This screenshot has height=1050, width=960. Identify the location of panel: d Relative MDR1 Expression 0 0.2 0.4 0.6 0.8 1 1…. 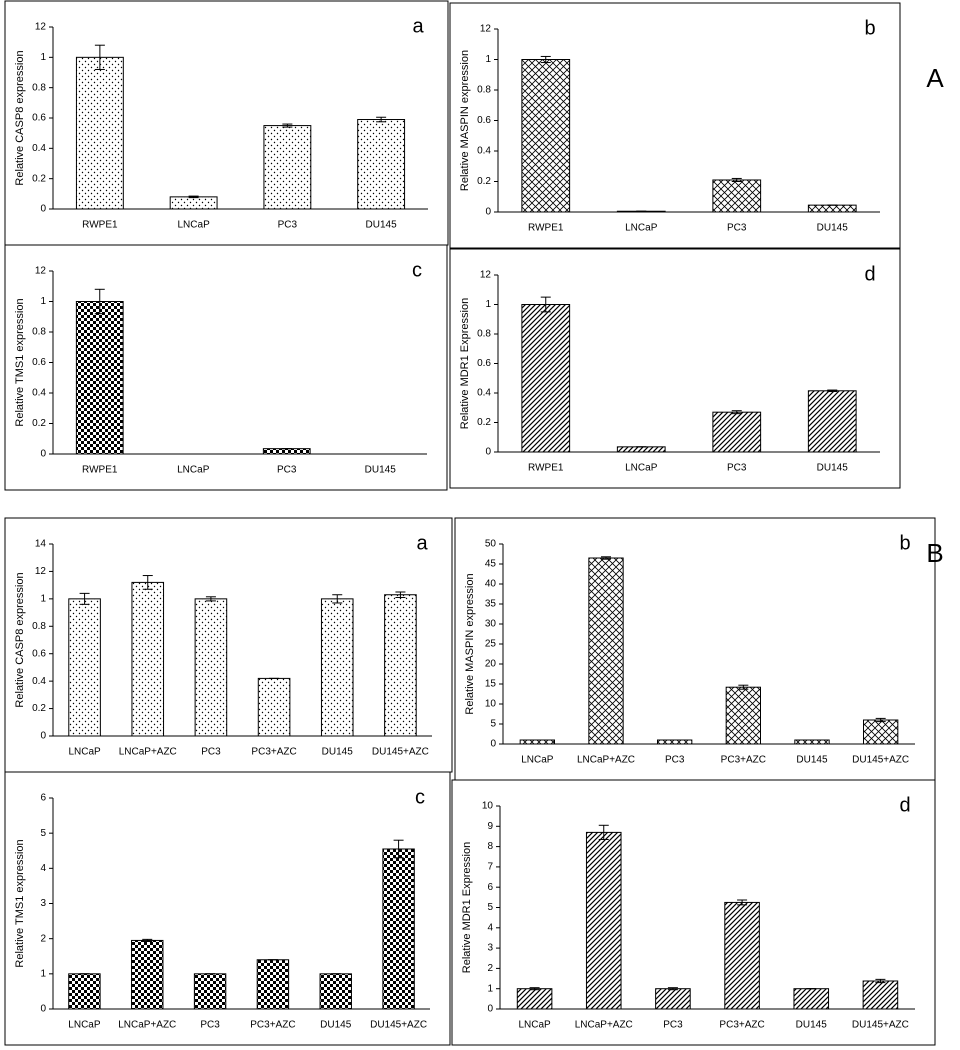
(675, 368).